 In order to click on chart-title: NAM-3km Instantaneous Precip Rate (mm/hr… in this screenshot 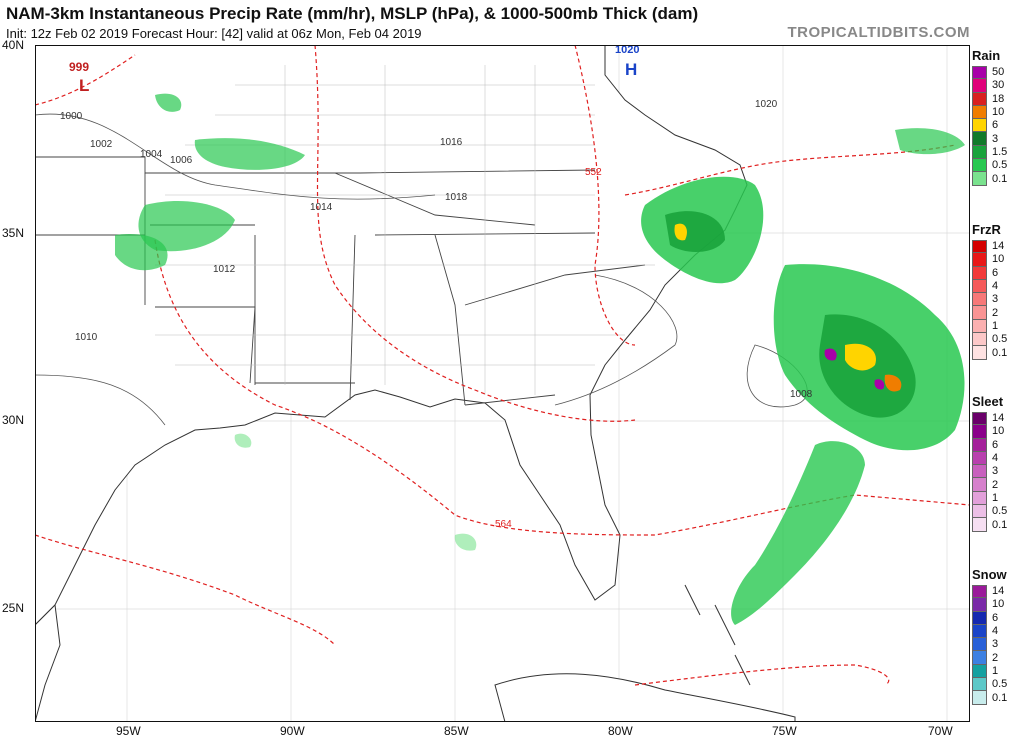, I will do `click(352, 13)`.